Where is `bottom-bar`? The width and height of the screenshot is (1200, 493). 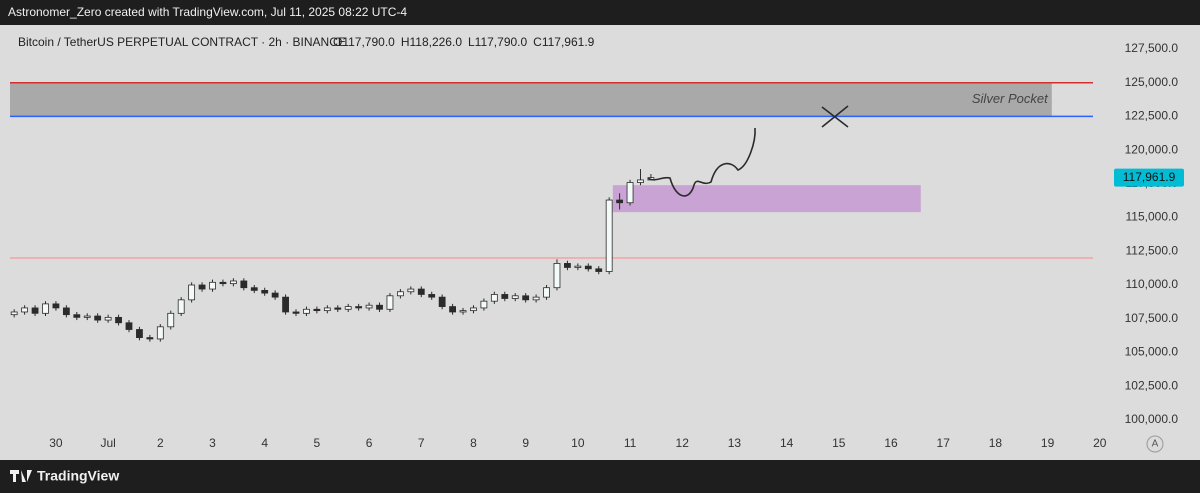
bottom-bar is located at coordinates (600, 476).